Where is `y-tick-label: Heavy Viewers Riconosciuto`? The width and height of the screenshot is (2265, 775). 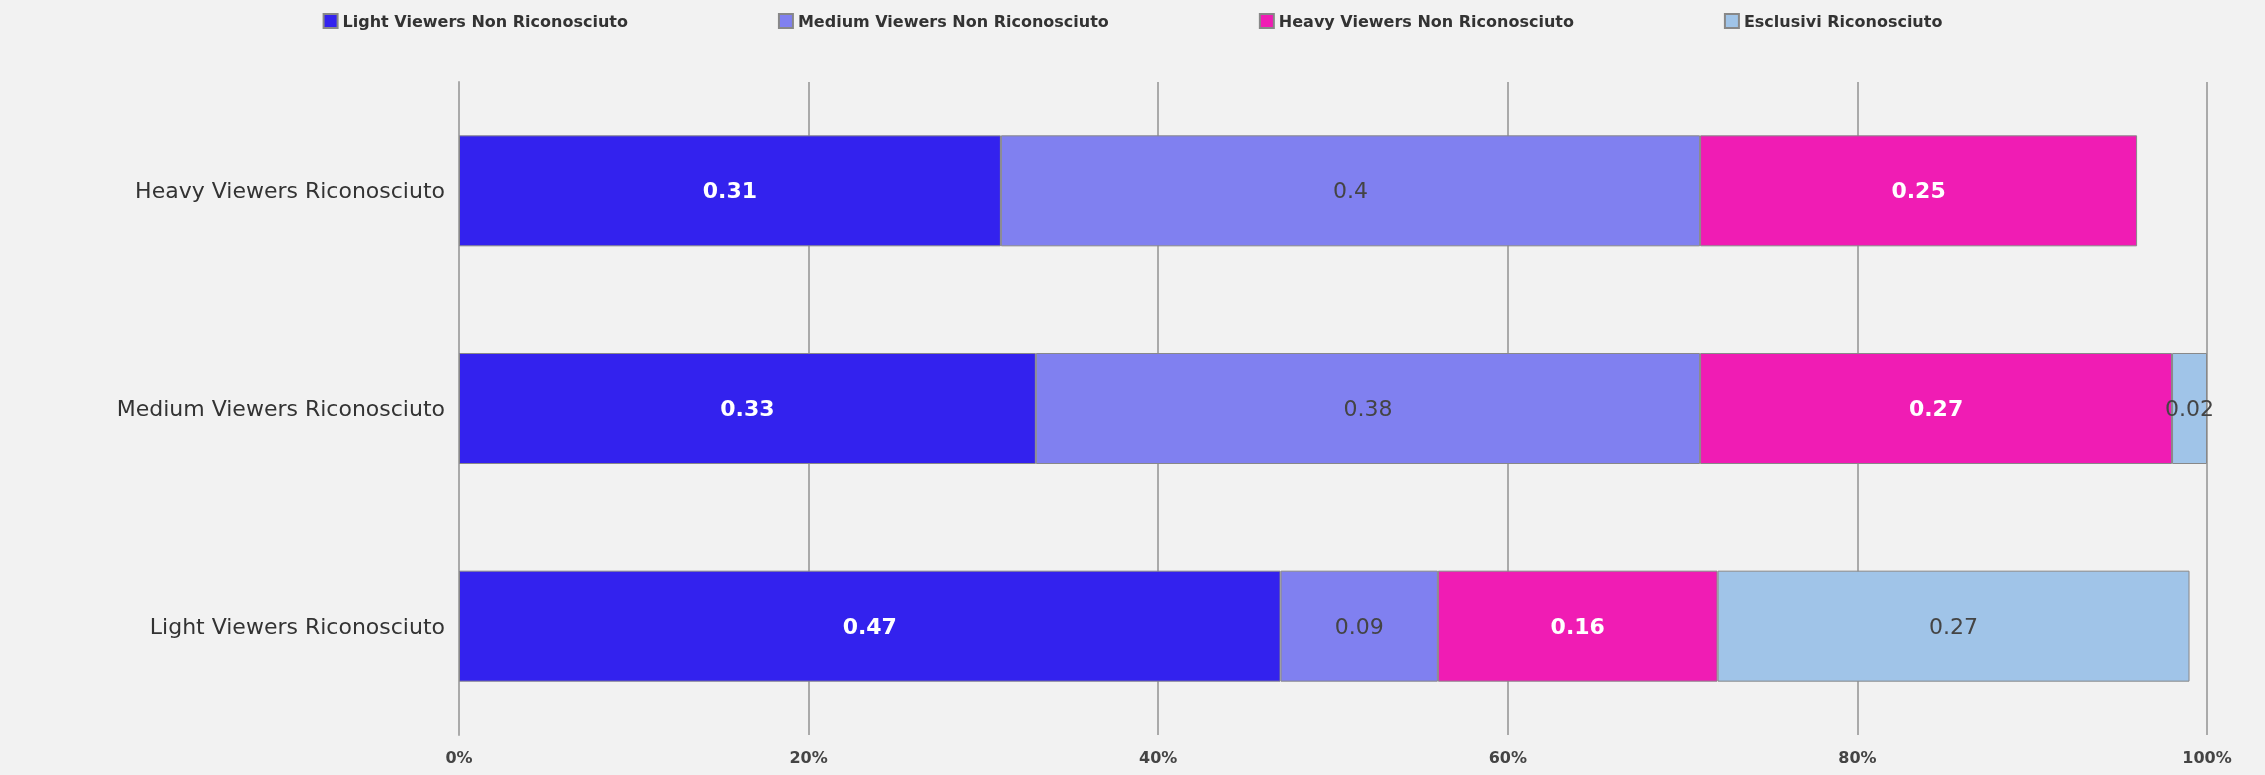 y-tick-label: Heavy Viewers Riconosciuto is located at coordinates (290, 191).